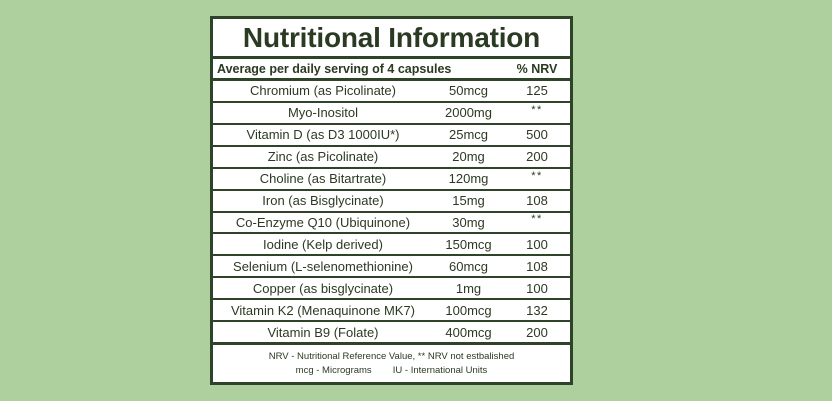 The width and height of the screenshot is (832, 401). I want to click on nutrient-amount: 25mcg, so click(468, 135).